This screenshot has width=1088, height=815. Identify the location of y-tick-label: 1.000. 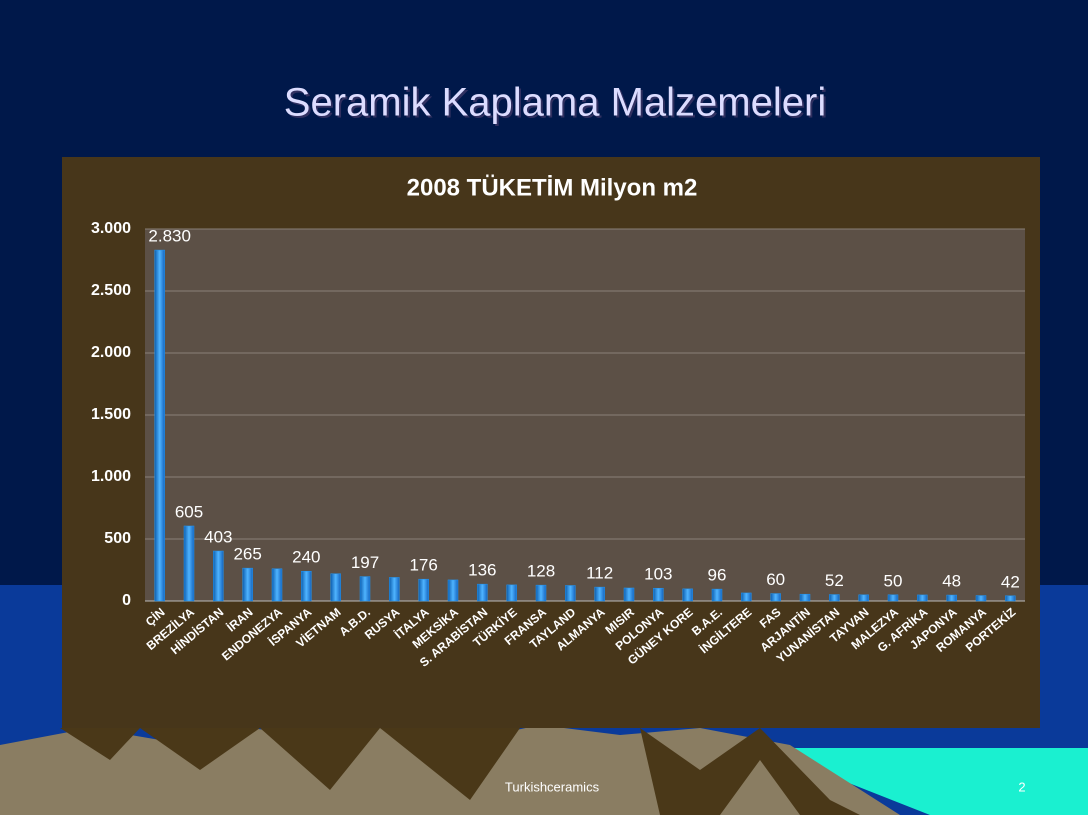
(111, 476).